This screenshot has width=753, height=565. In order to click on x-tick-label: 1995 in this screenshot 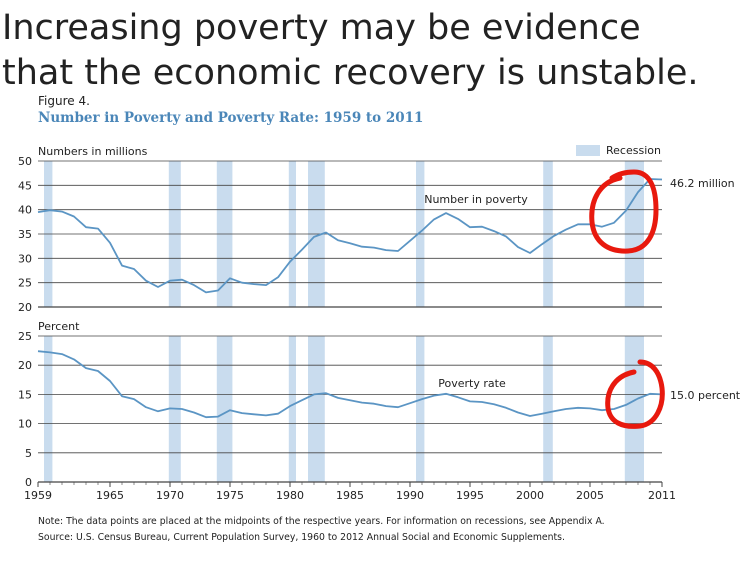, I will do `click(470, 495)`.